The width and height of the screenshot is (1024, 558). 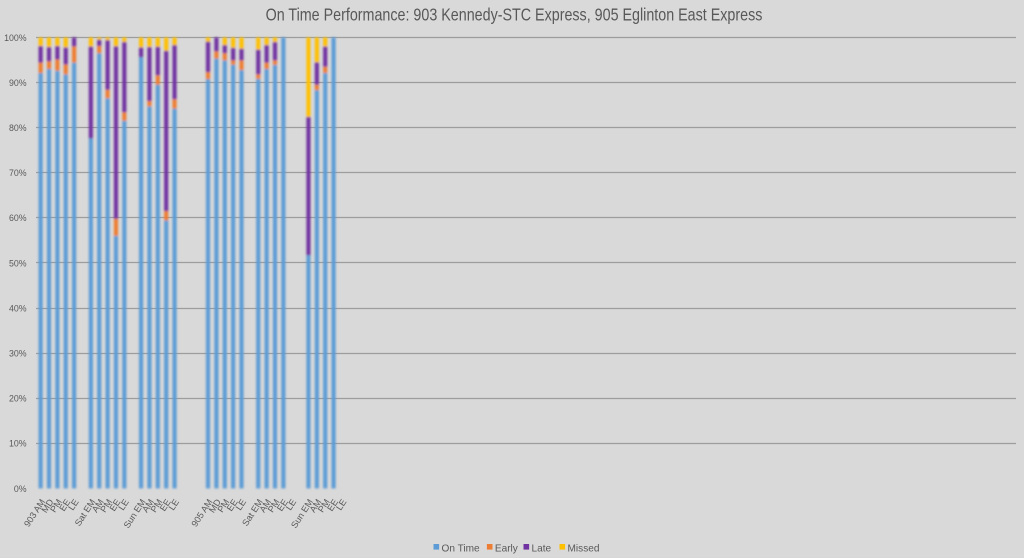 I want to click on svg-text: Early, so click(x=507, y=549).